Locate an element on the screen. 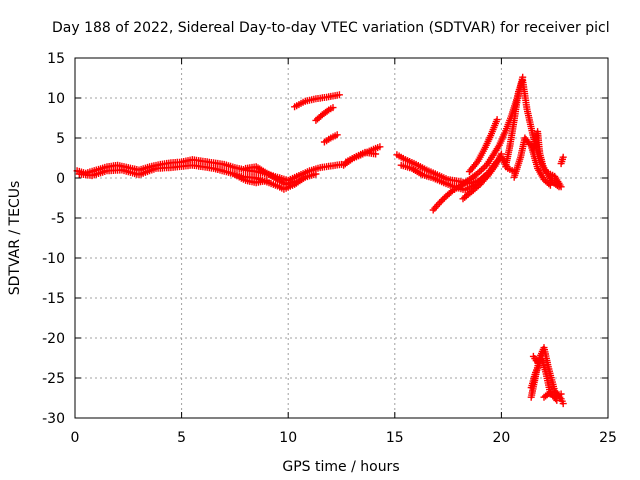 Image resolution: width=640 pixels, height=480 pixels. x-tick-labels: 0 5 10 15 20 25 is located at coordinates (344, 438).